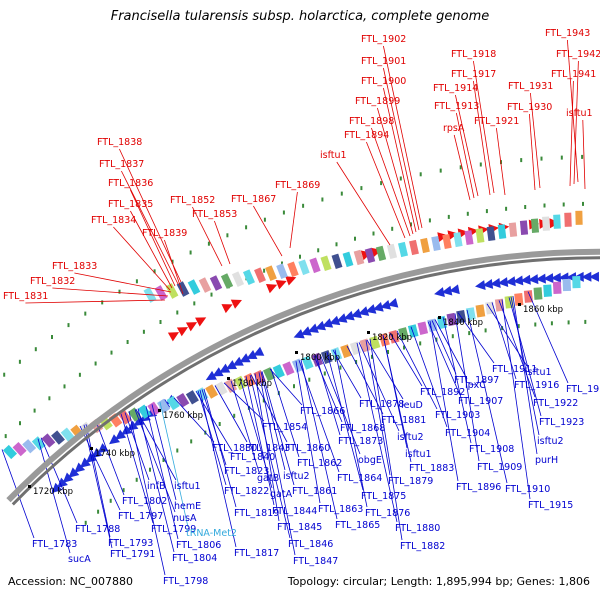  I want to click on tick-label: 1780 kbp, so click(252, 384).